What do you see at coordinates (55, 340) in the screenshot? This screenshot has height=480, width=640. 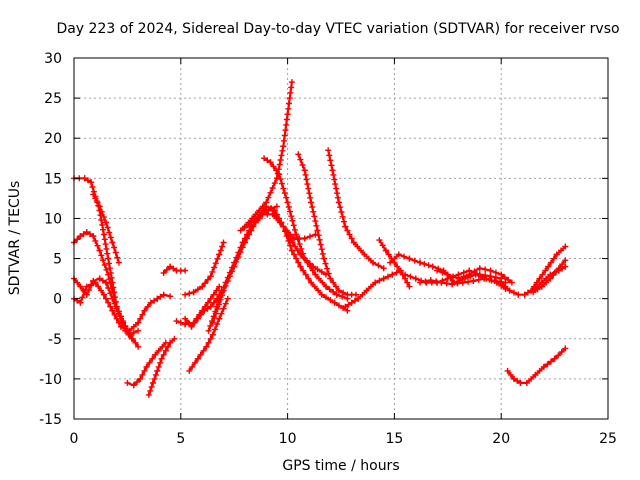 I see `y-tick-label: -5` at bounding box center [55, 340].